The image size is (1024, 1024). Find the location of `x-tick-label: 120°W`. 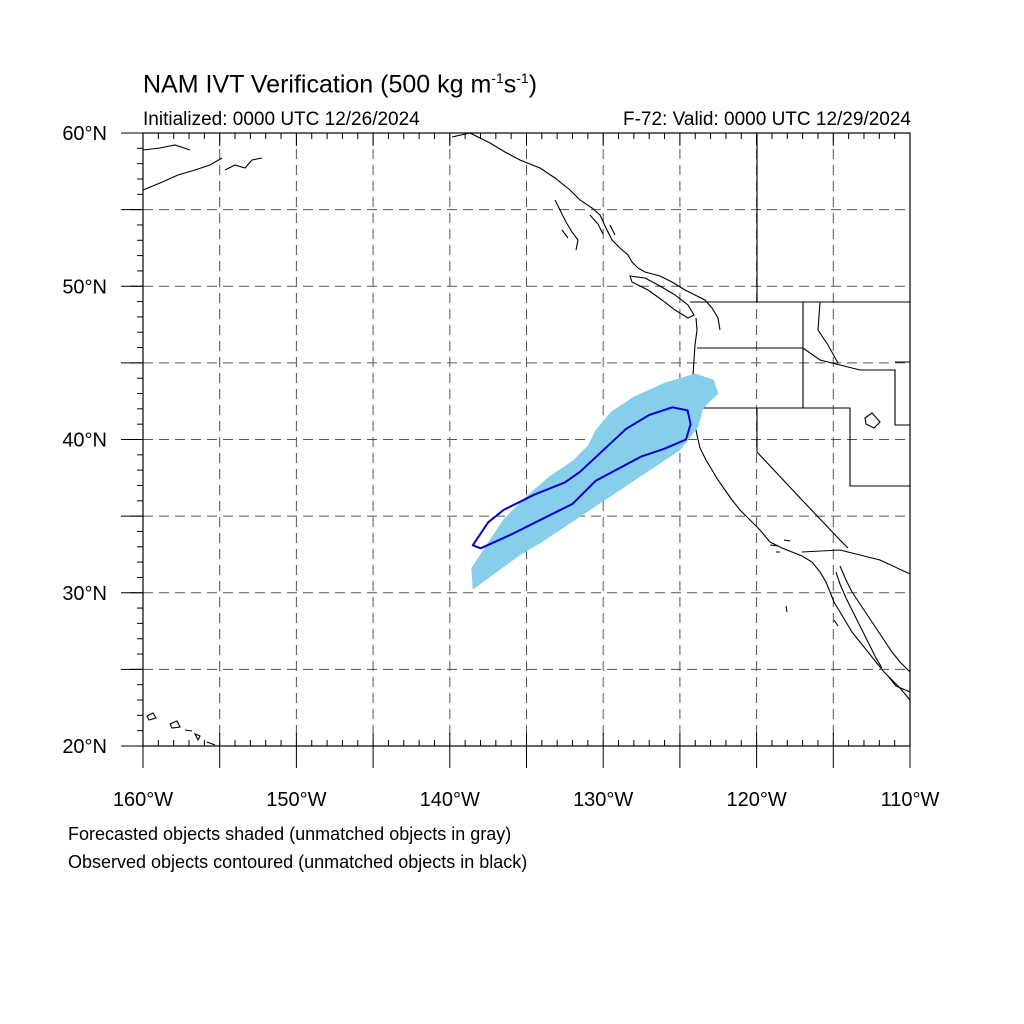

x-tick-label: 120°W is located at coordinates (756, 800).